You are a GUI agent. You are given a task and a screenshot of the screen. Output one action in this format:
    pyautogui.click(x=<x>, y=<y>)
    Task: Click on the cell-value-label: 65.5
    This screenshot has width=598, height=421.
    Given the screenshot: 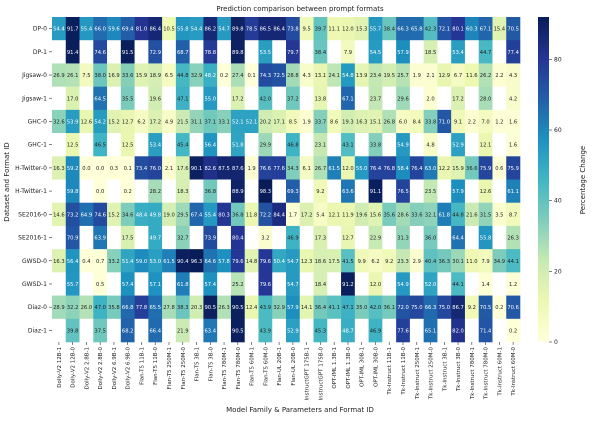 What is the action you would take?
    pyautogui.click(x=155, y=308)
    